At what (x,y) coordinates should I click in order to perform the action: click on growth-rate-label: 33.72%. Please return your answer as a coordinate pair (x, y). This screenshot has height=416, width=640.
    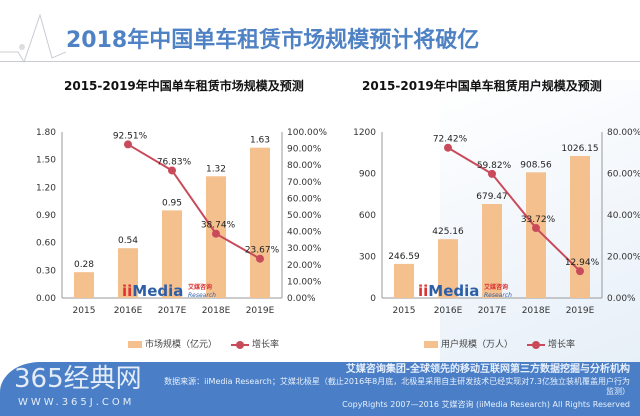
    Looking at the image, I should click on (538, 220).